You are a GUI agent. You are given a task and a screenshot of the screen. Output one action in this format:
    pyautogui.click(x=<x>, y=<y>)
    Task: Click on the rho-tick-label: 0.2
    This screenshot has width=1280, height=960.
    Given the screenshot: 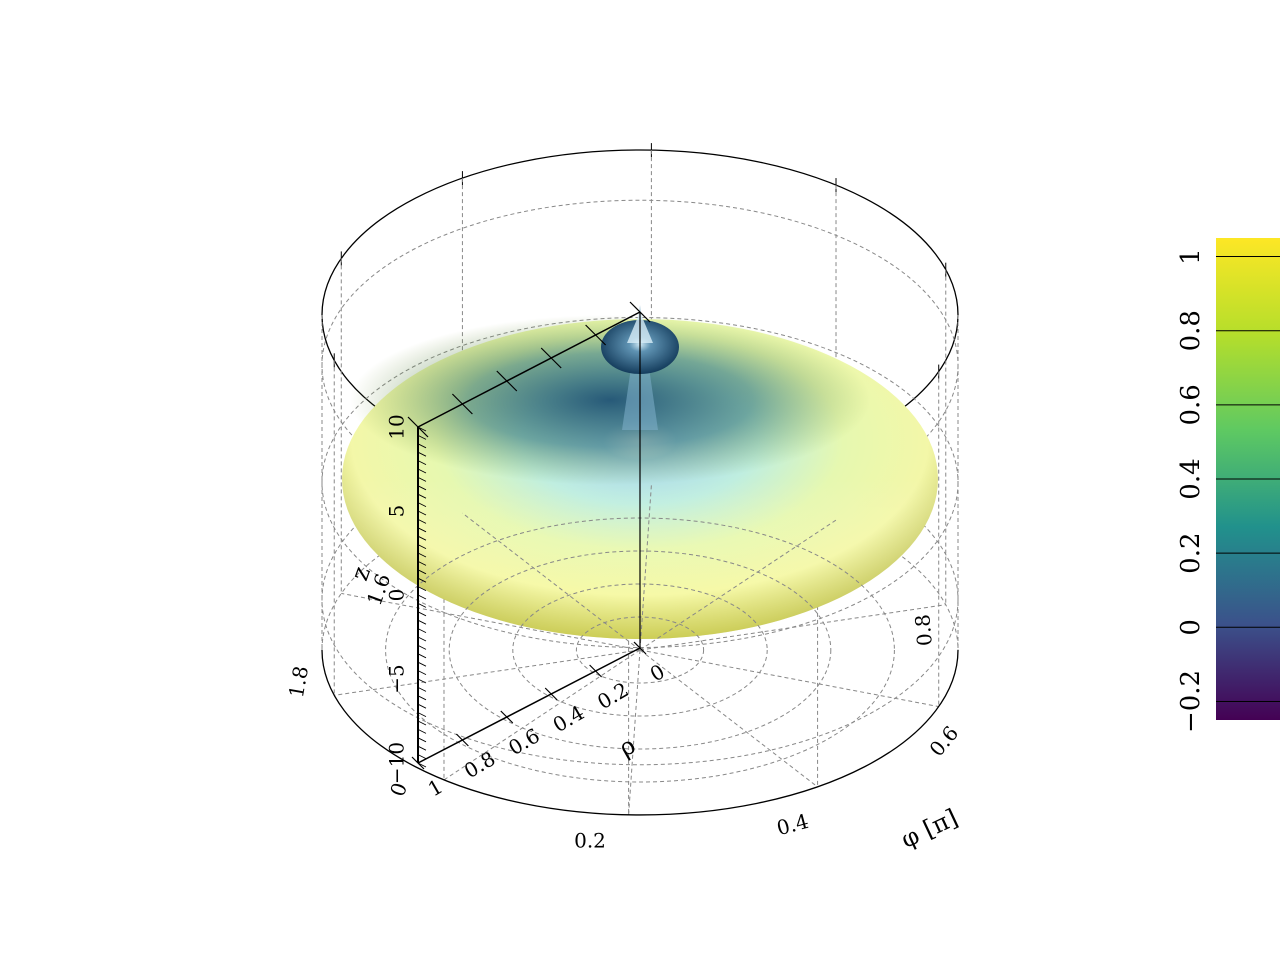 What is the action you would take?
    pyautogui.click(x=613, y=695)
    